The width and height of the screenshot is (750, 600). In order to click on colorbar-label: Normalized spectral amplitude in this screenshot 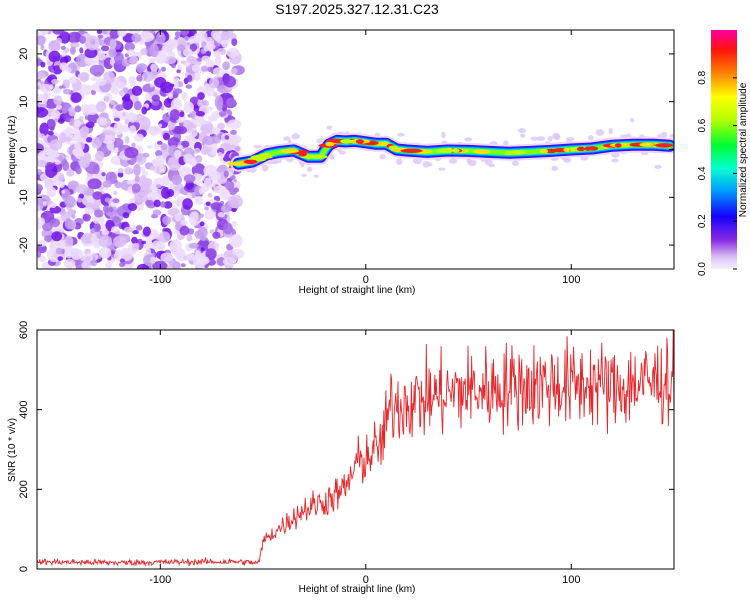, I will do `click(743, 149)`.